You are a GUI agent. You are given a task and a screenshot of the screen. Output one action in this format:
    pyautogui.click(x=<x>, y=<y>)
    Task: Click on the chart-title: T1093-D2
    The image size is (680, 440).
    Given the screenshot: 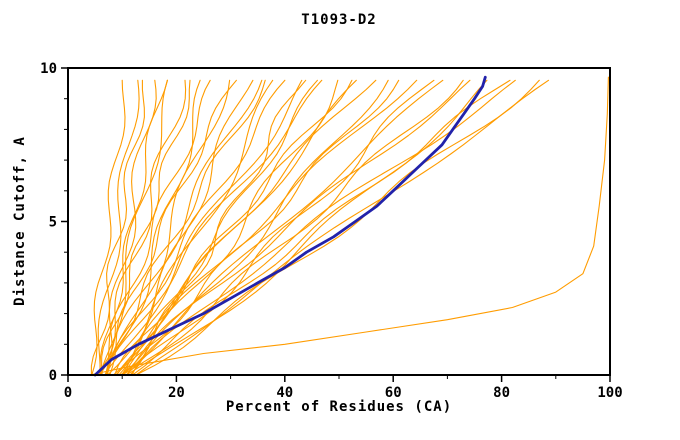 What is the action you would take?
    pyautogui.click(x=339, y=20)
    